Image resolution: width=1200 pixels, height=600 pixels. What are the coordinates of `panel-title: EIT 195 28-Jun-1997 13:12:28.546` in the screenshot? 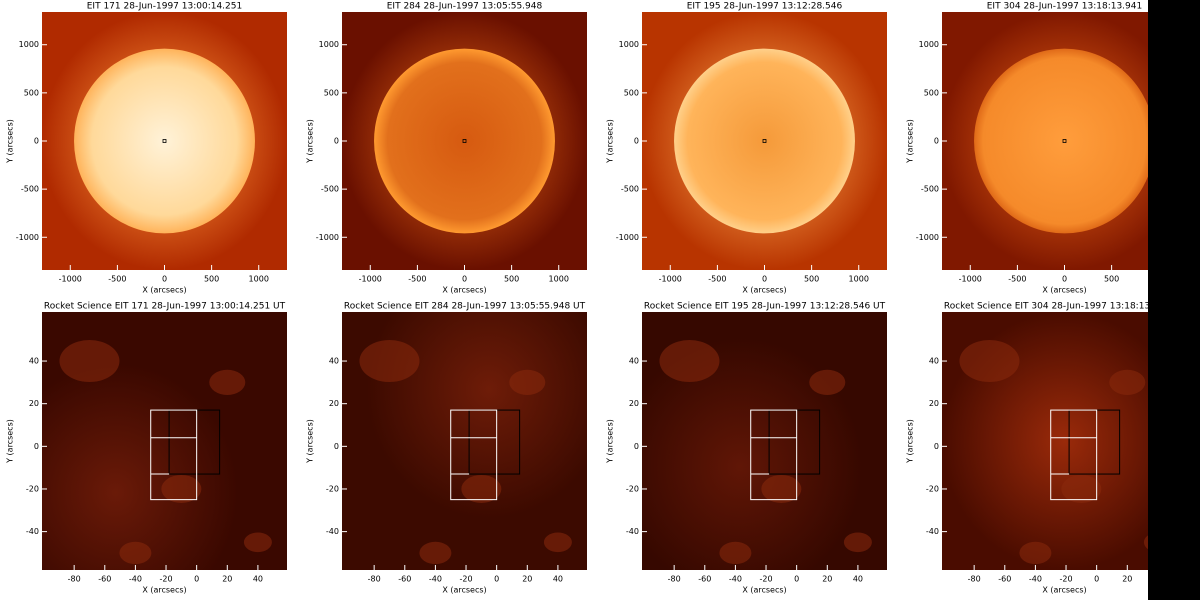 It's located at (765, 7).